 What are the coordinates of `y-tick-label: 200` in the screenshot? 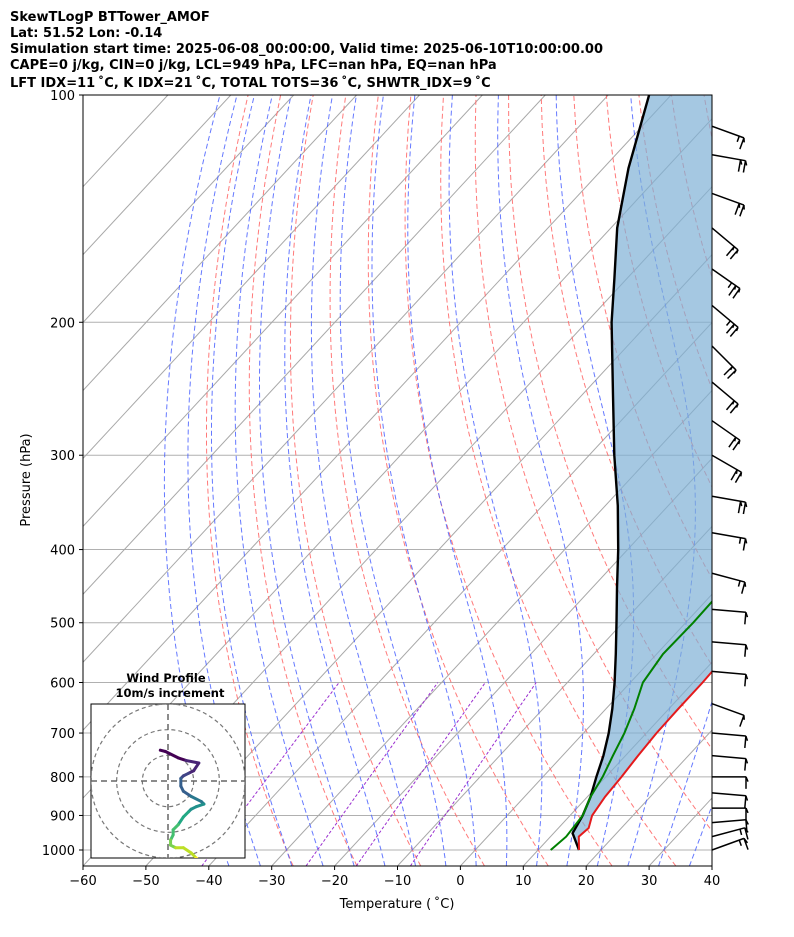 It's located at (62, 323).